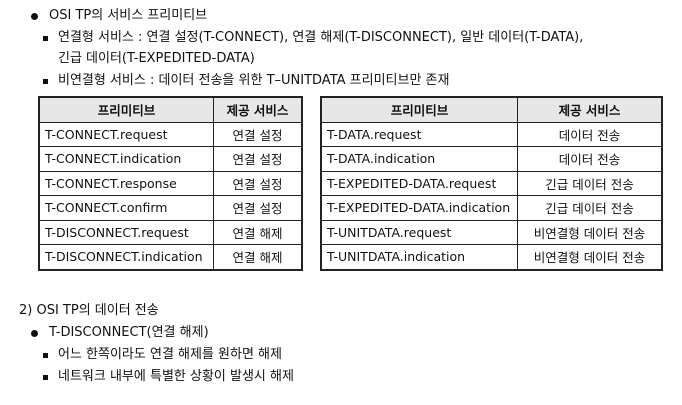 The height and width of the screenshot is (405, 682). I want to click on table-row: T-CONNECT.response 연결 설정, so click(170, 183).